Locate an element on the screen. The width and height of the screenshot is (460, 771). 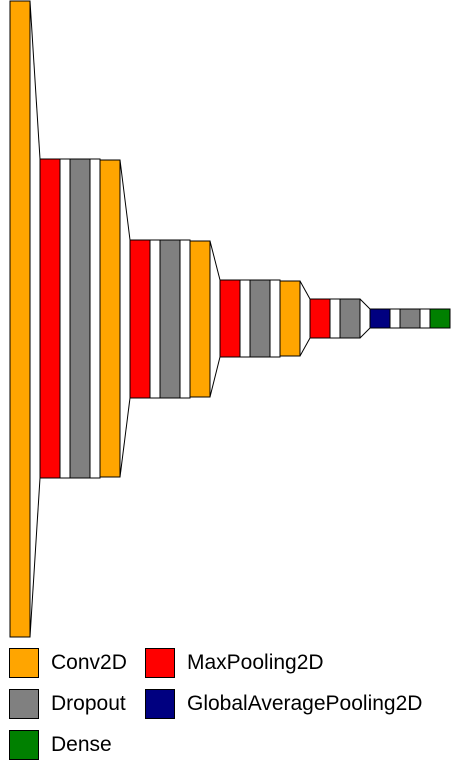
funnel-line-0-bottom is located at coordinates (35, 557).